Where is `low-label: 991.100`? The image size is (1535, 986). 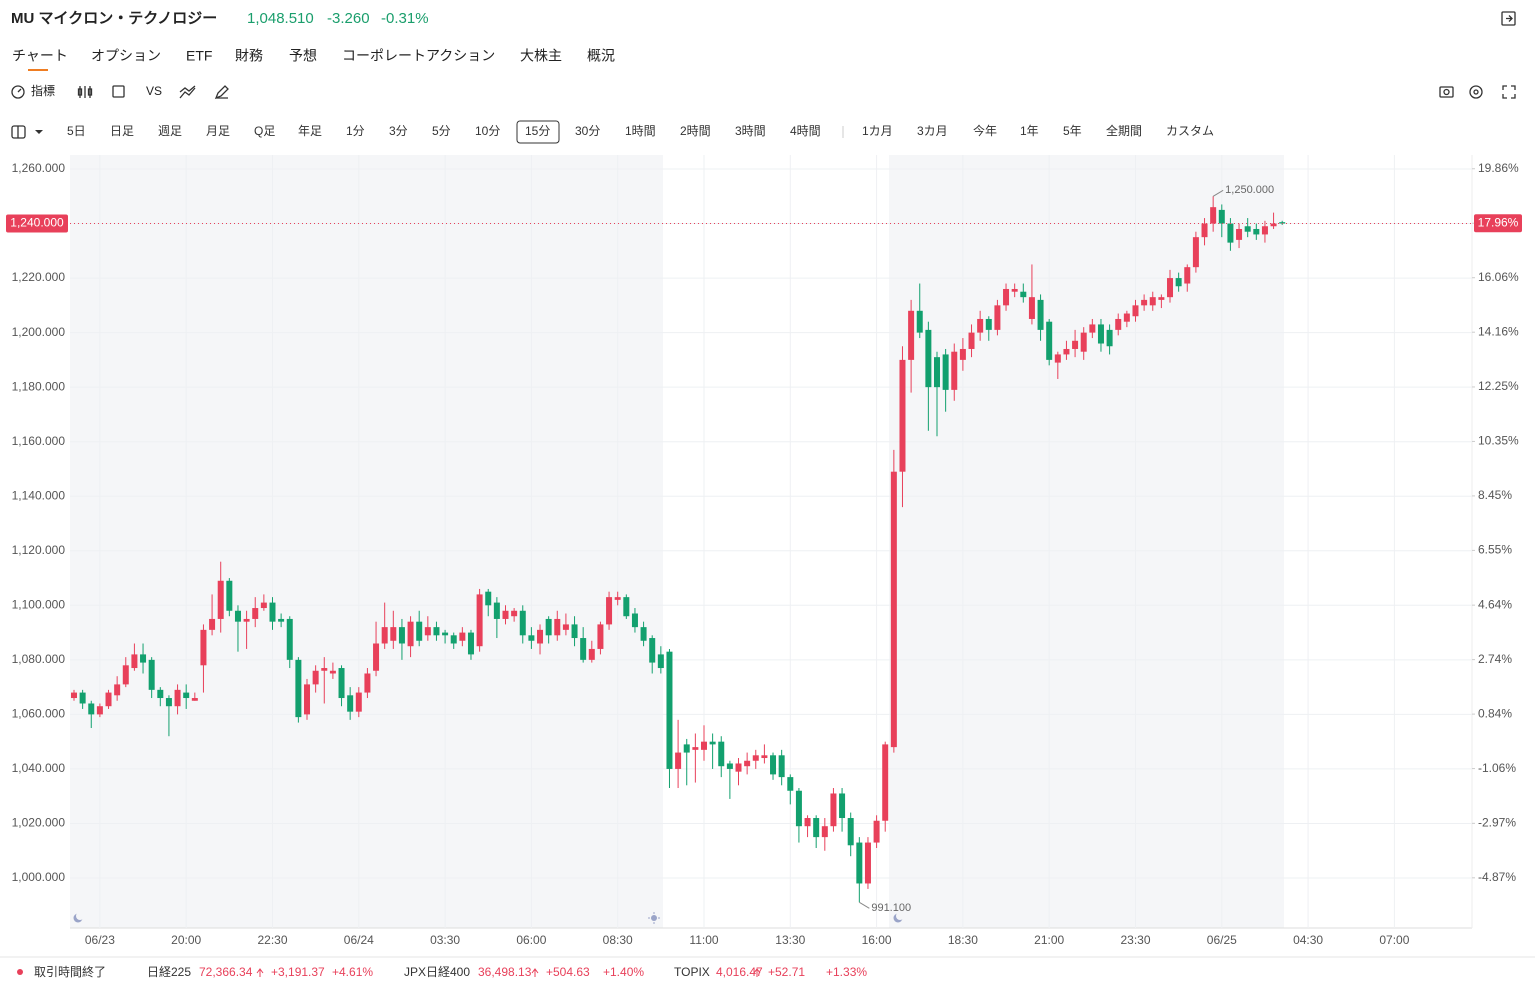
low-label: 991.100 is located at coordinates (891, 908).